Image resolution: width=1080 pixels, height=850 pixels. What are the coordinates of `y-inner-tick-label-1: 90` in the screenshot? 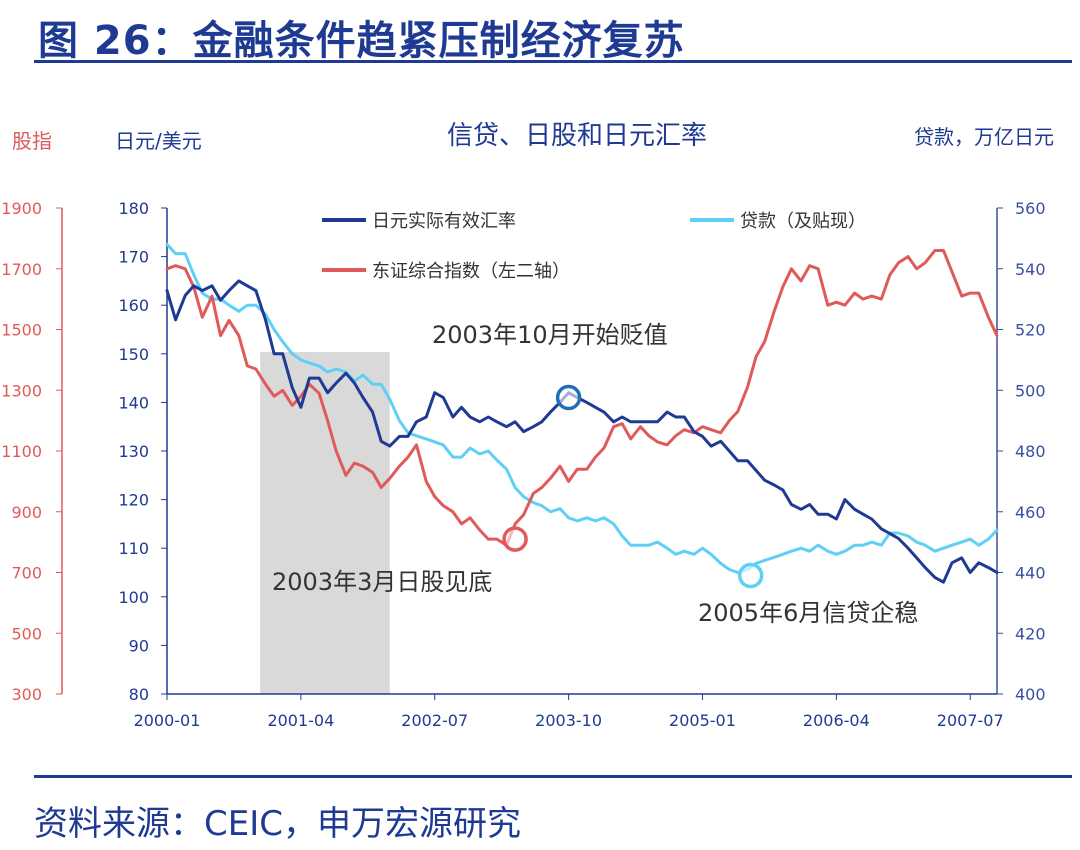 It's located at (139, 645).